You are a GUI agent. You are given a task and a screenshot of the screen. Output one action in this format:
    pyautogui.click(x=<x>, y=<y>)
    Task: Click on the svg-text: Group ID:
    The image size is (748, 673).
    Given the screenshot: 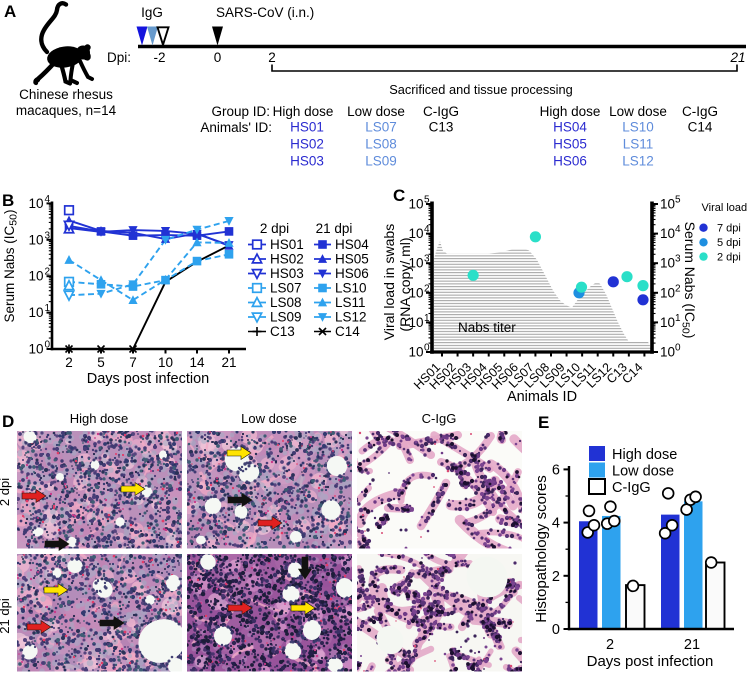 What is the action you would take?
    pyautogui.click(x=240, y=111)
    